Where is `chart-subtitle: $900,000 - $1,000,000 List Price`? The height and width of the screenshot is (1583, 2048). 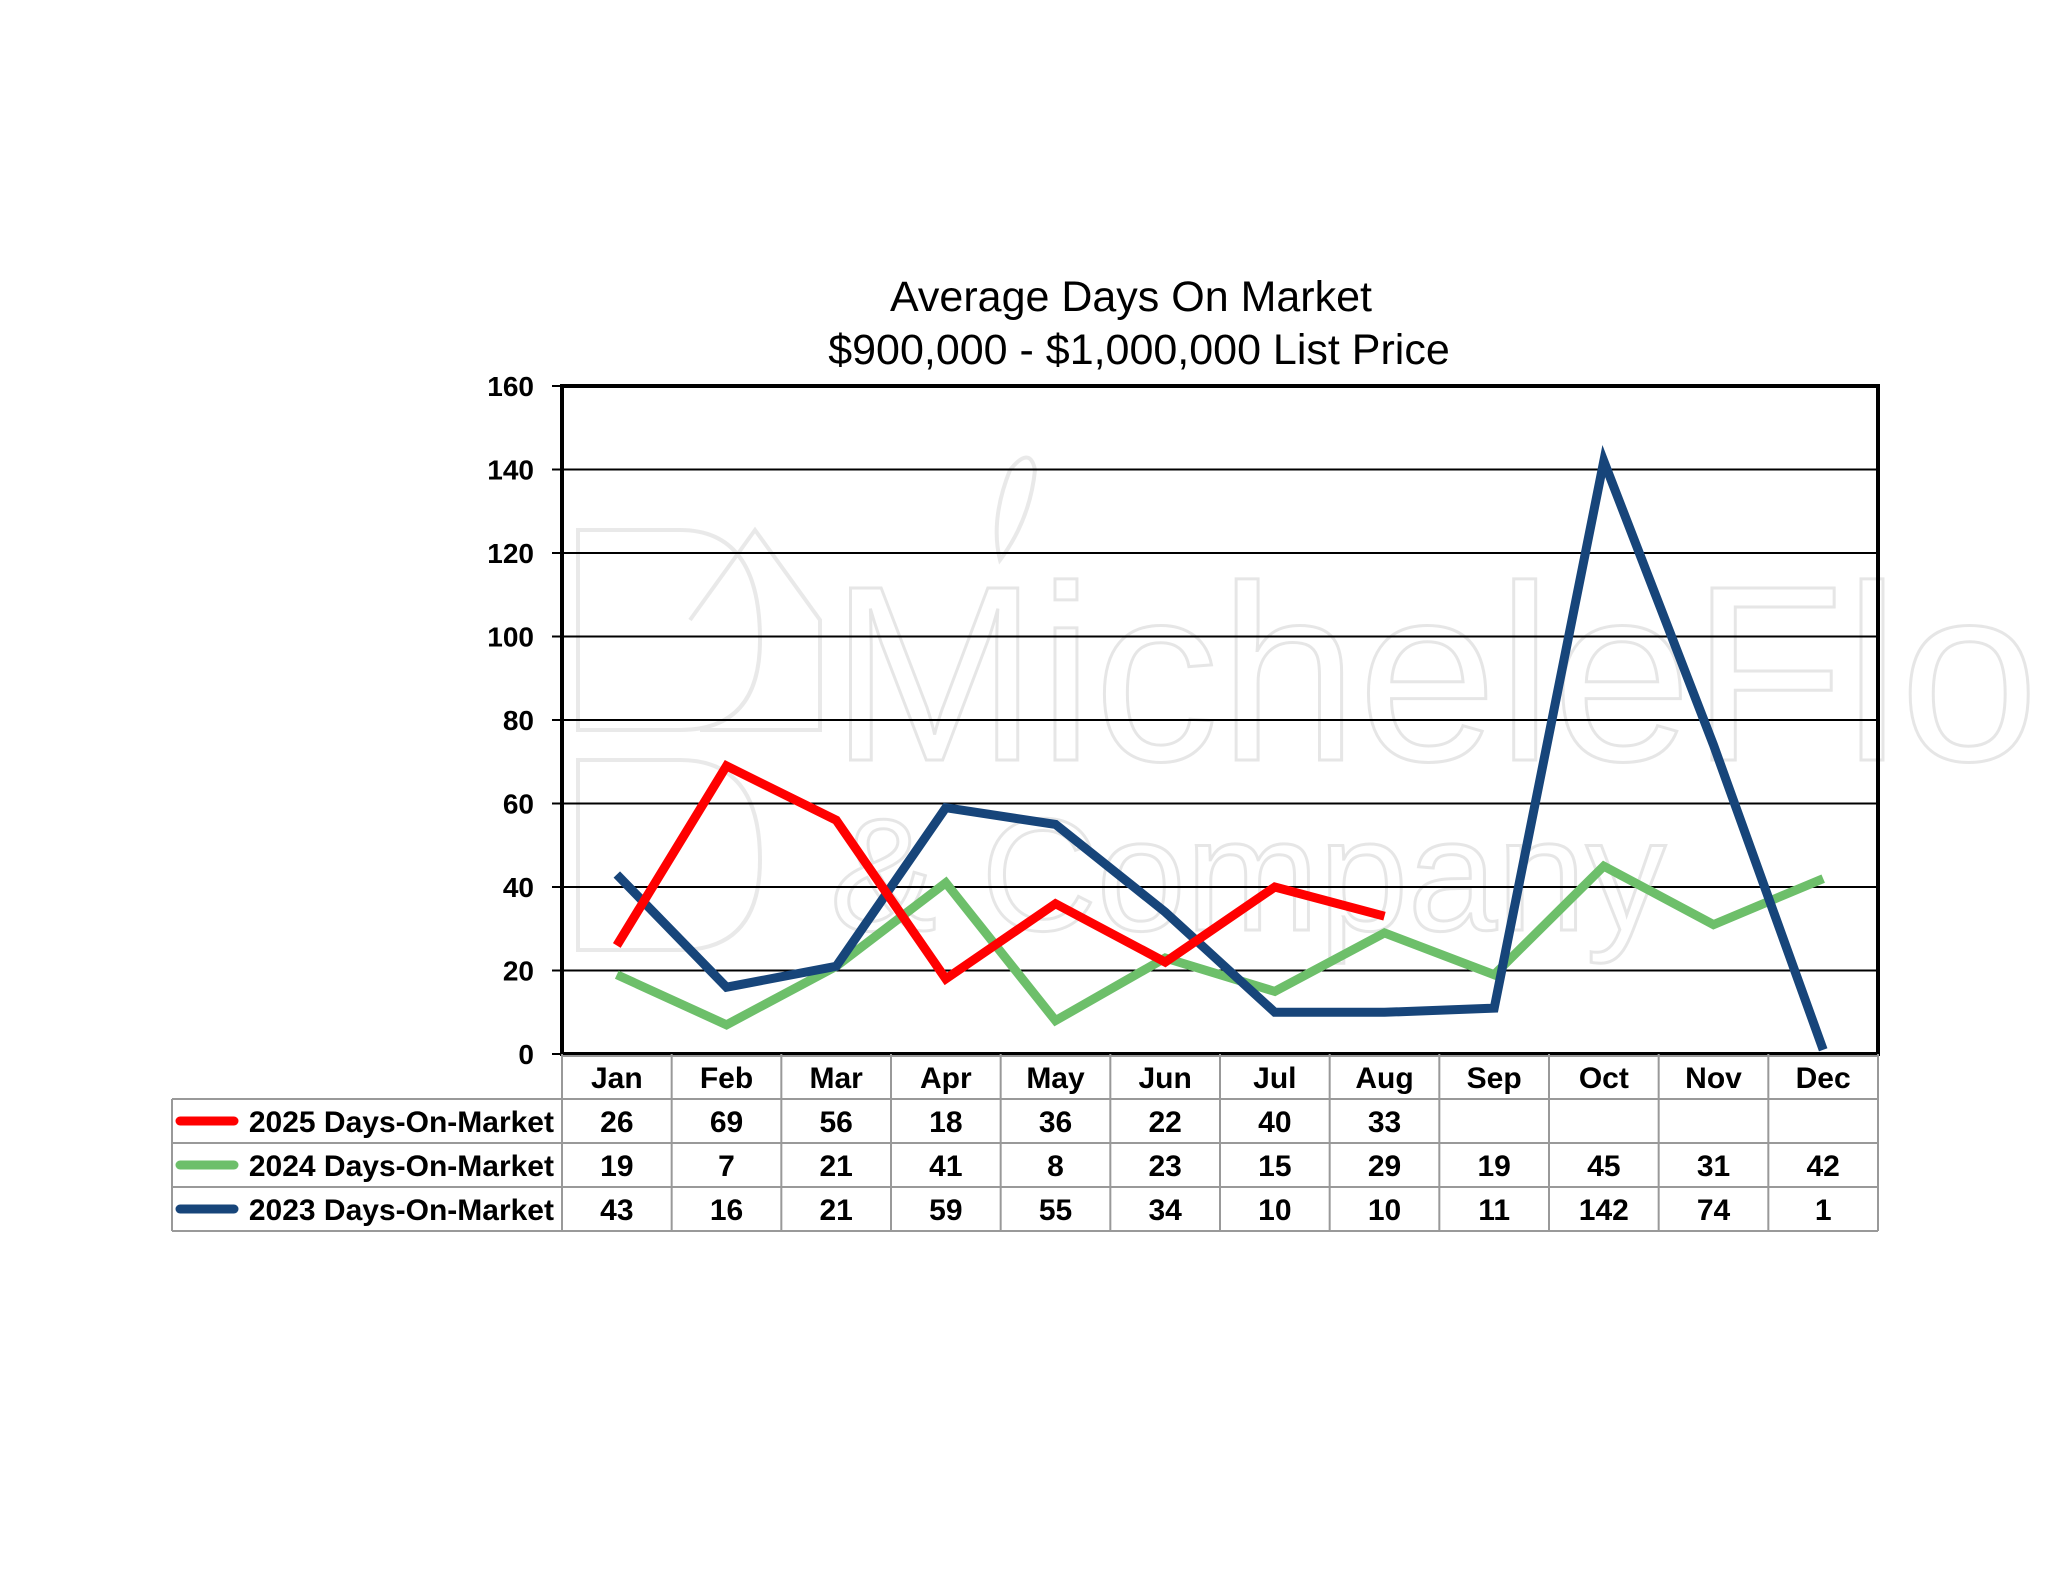 chart-subtitle: $900,000 - $1,000,000 List Price is located at coordinates (1139, 350).